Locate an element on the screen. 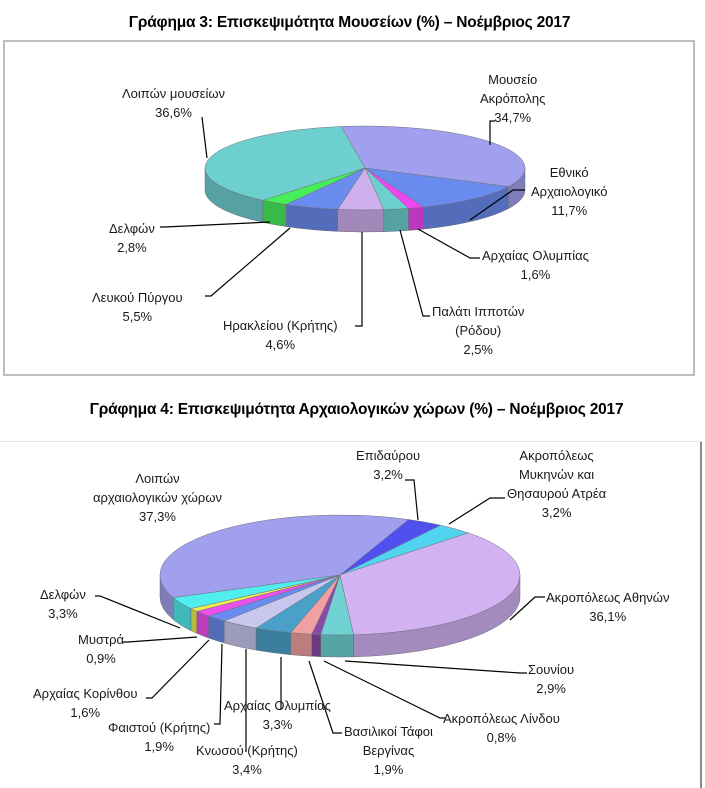 The image size is (705, 788). label-verginas: Βασιλικοί Τάφοι Βεργίνας 1,9% is located at coordinates (388, 750).